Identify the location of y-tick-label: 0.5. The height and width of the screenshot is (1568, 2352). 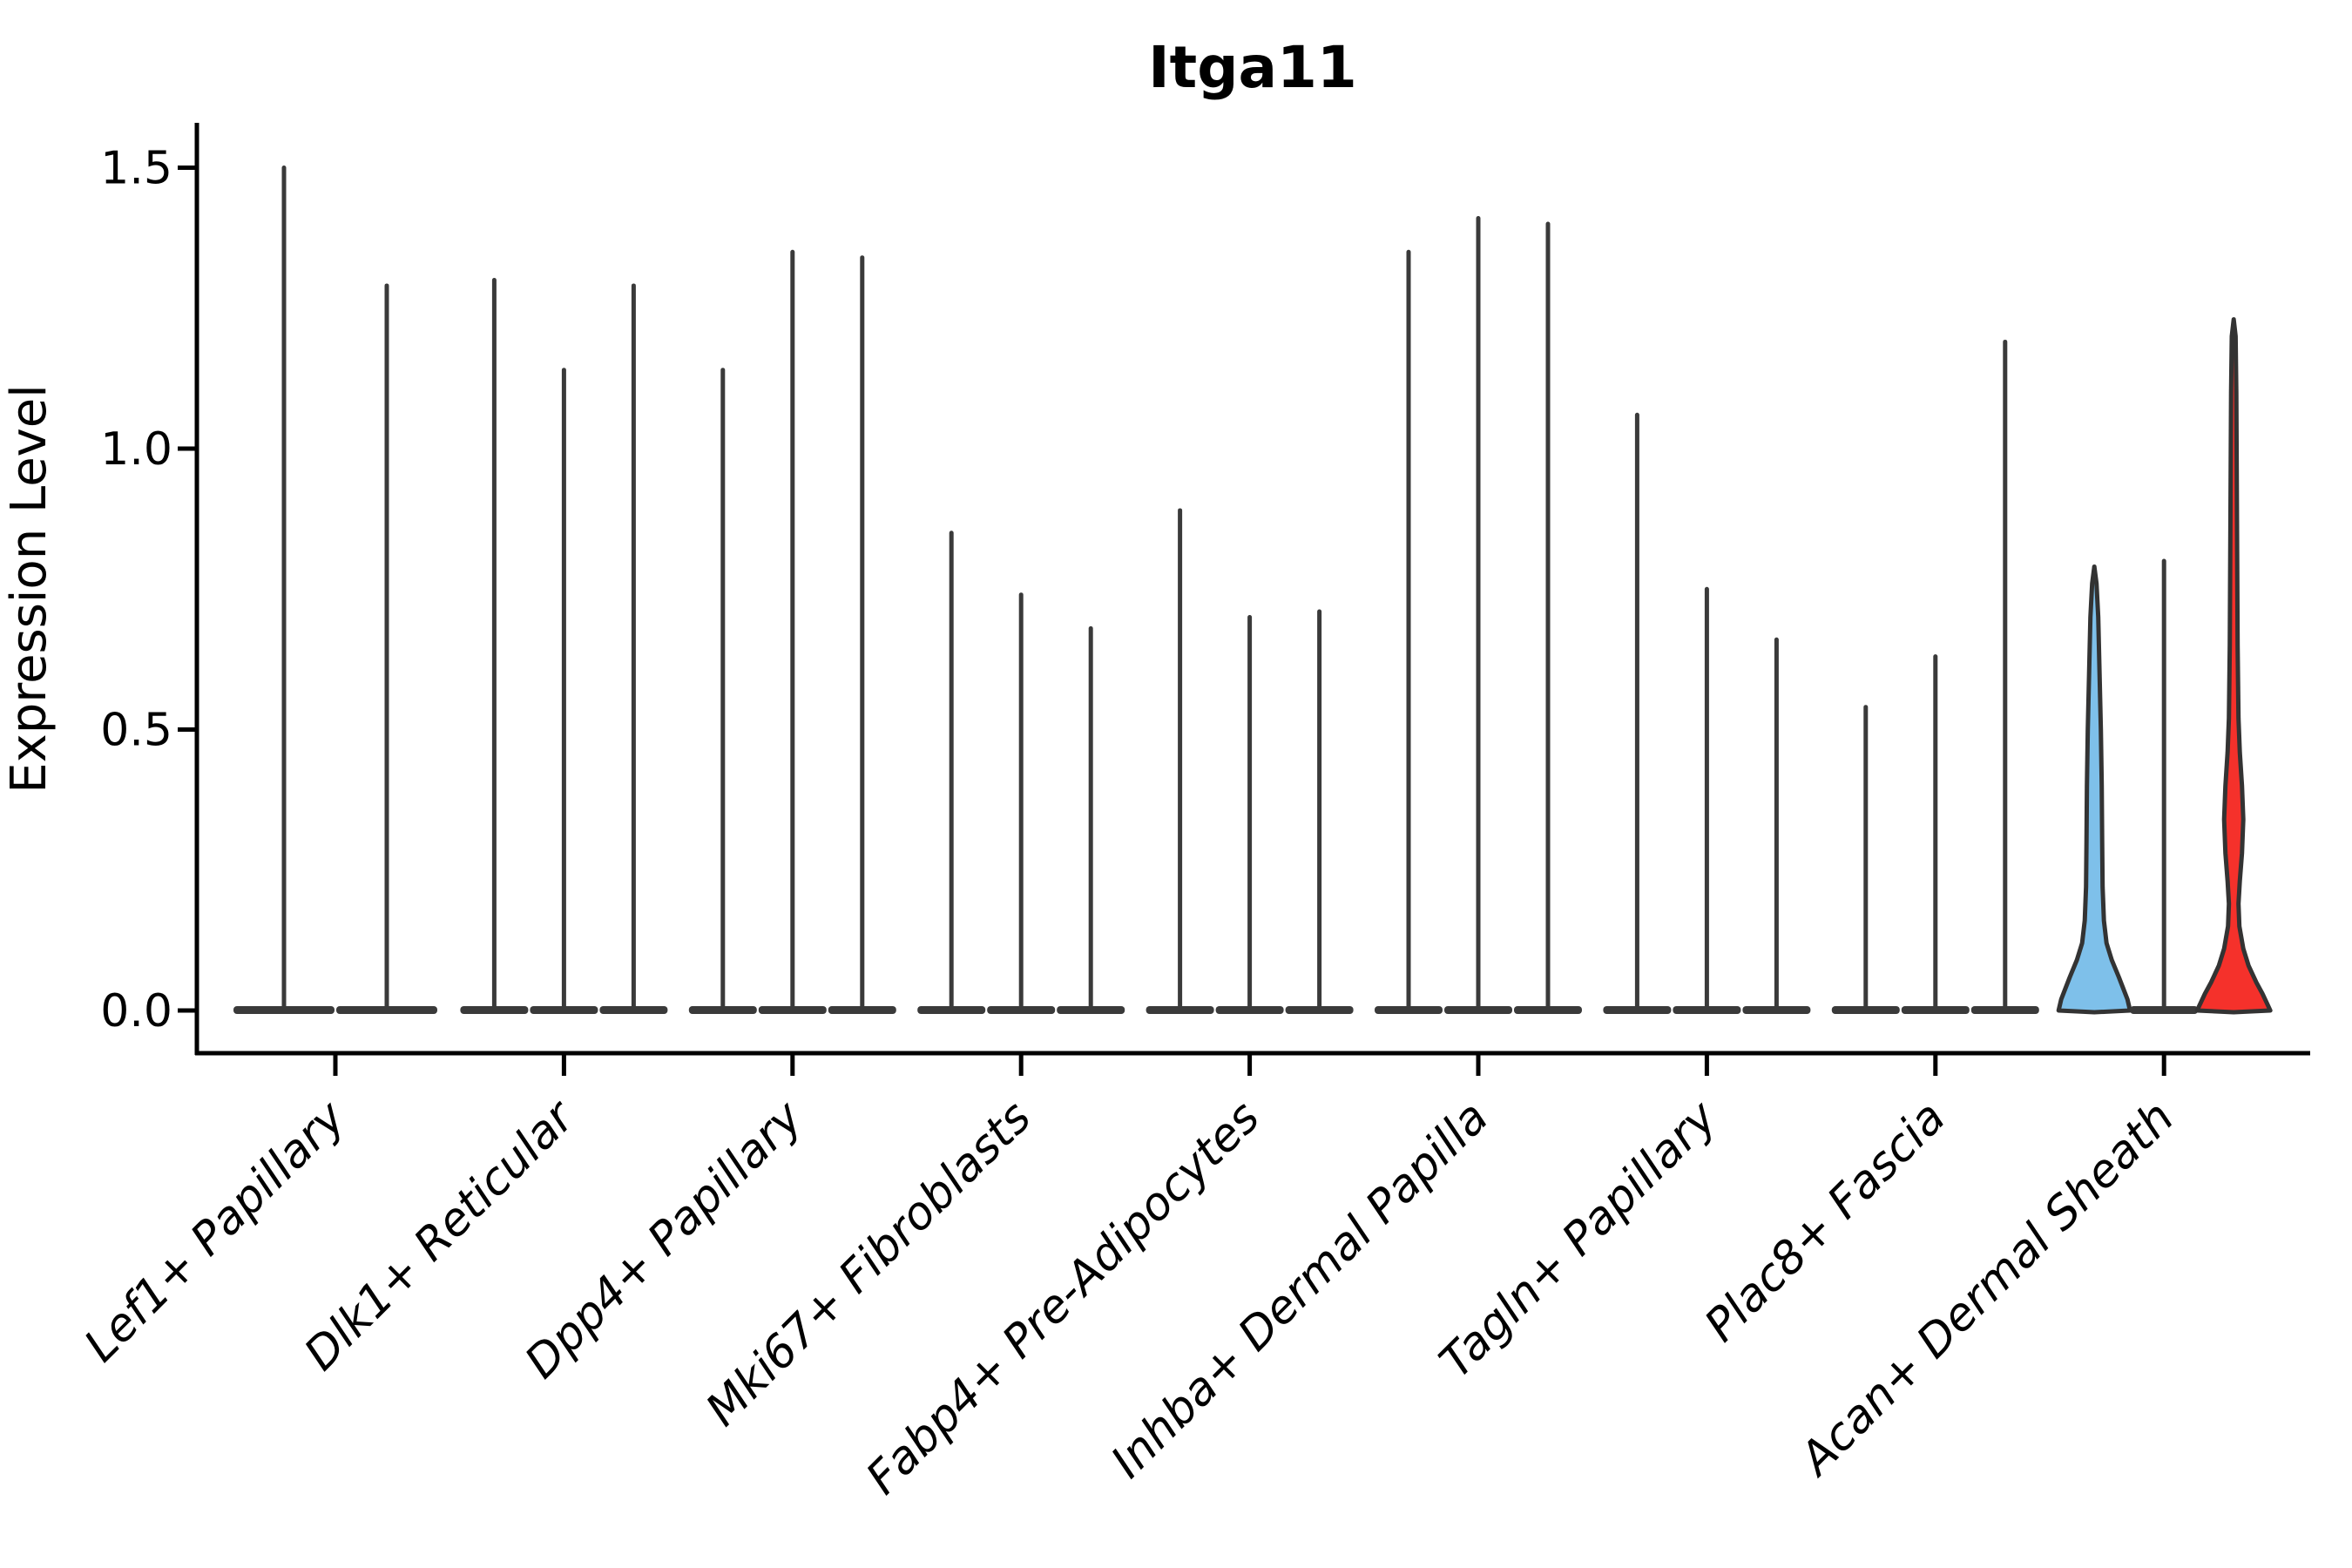
(136, 731).